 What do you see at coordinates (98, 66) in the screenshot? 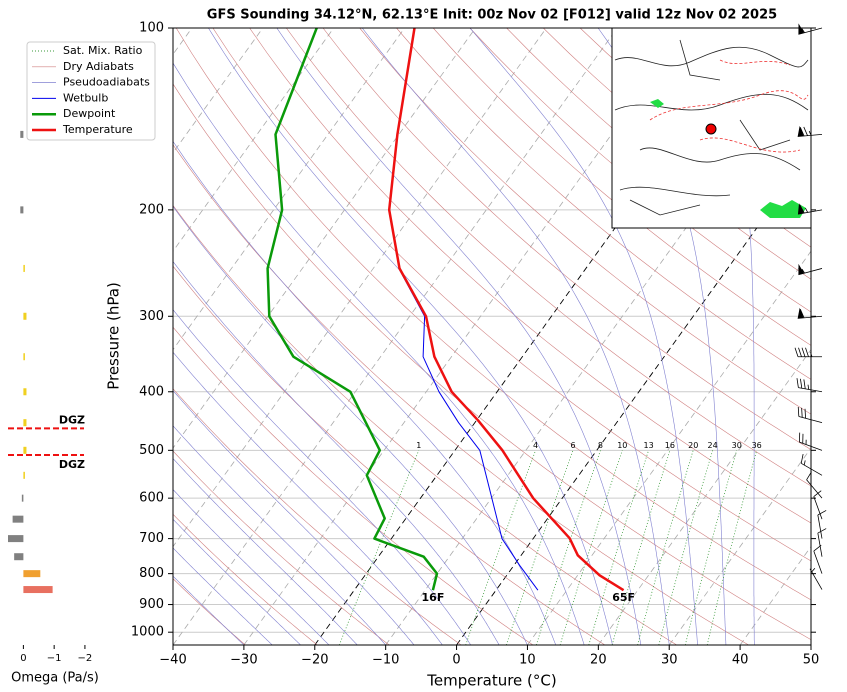
I see `legend-label: Dry Adiabats` at bounding box center [98, 66].